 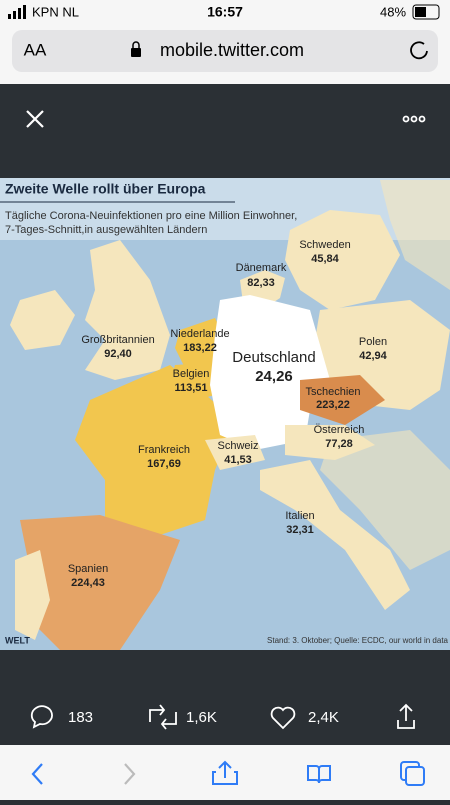 I want to click on country-name: Österreich, so click(x=339, y=430).